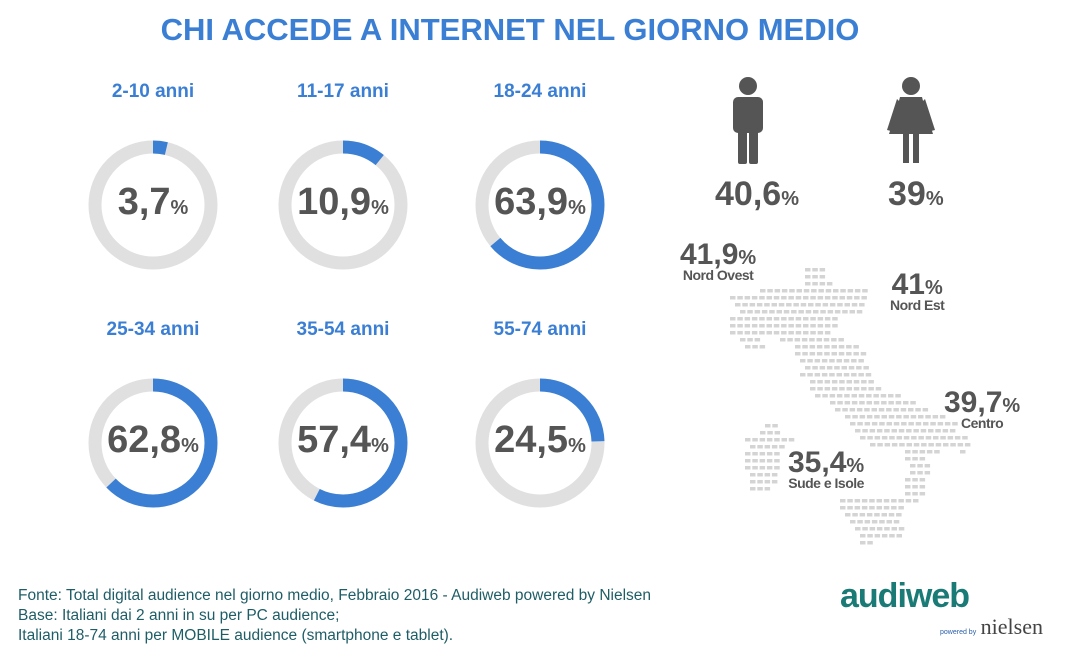 The width and height of the screenshot is (1086, 668). What do you see at coordinates (343, 91) in the screenshot?
I see `donut-label: 11-17 anni` at bounding box center [343, 91].